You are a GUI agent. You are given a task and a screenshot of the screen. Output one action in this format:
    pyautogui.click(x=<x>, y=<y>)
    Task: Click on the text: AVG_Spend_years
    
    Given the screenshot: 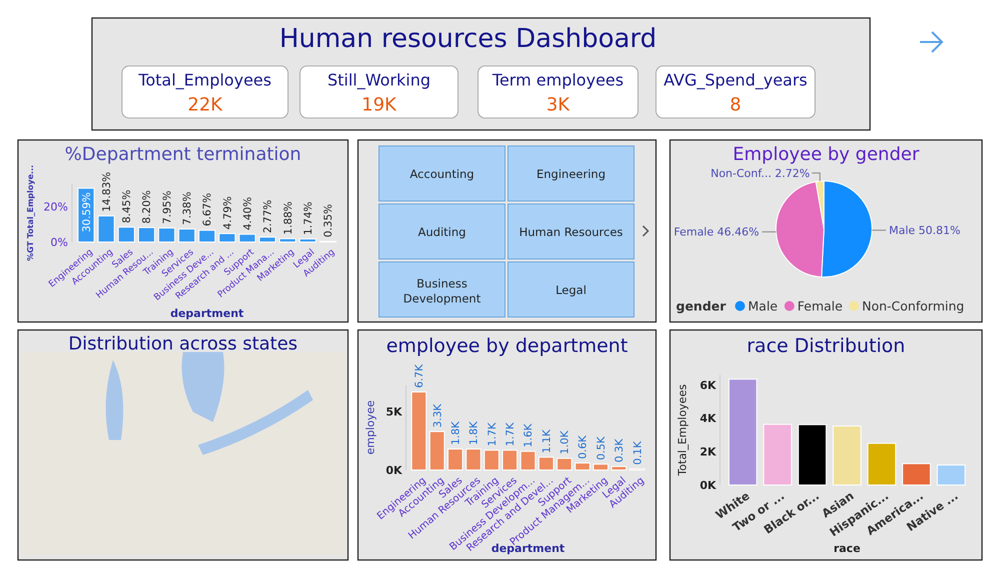 What is the action you would take?
    pyautogui.click(x=736, y=80)
    